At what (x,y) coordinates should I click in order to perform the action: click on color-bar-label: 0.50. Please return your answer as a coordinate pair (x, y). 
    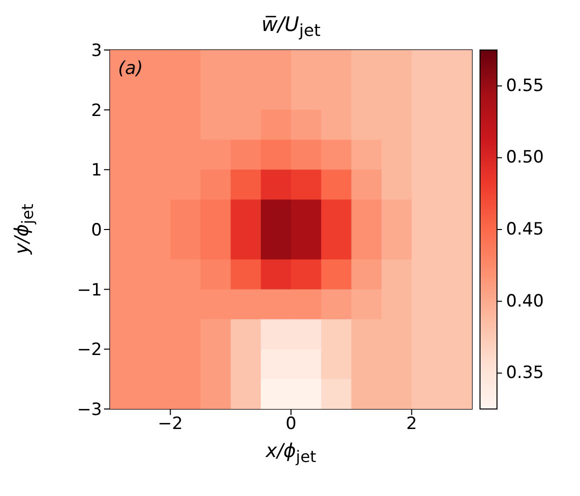
    Looking at the image, I should click on (525, 158).